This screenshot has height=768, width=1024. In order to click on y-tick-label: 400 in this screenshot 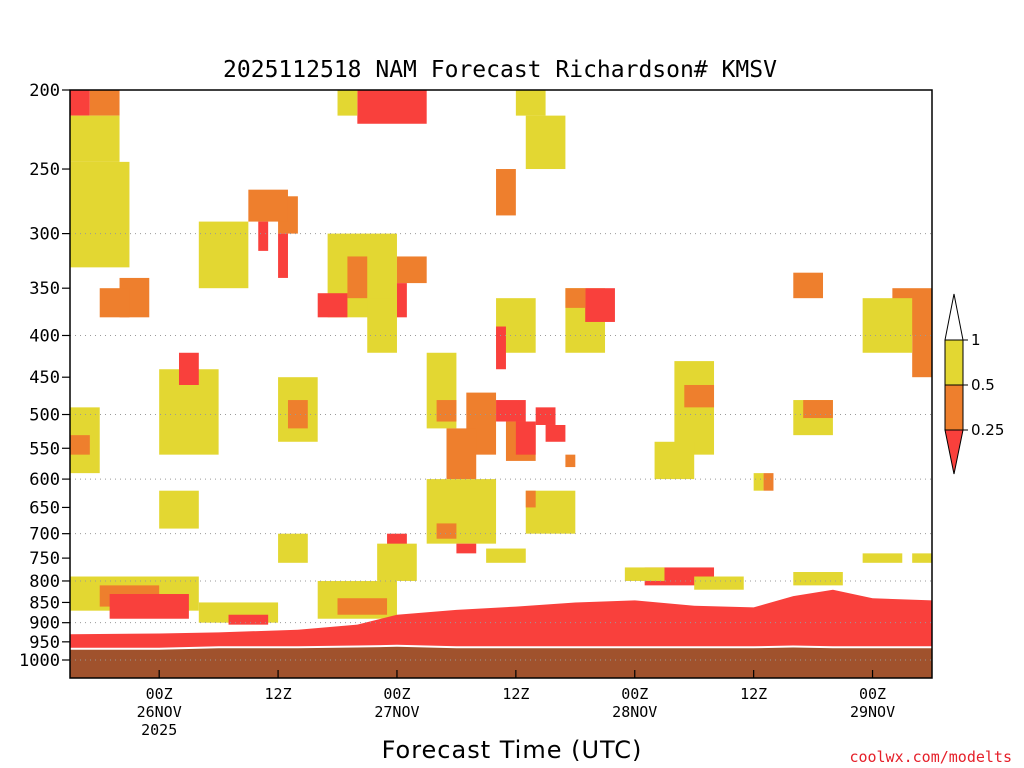, I will do `click(44, 336)`.